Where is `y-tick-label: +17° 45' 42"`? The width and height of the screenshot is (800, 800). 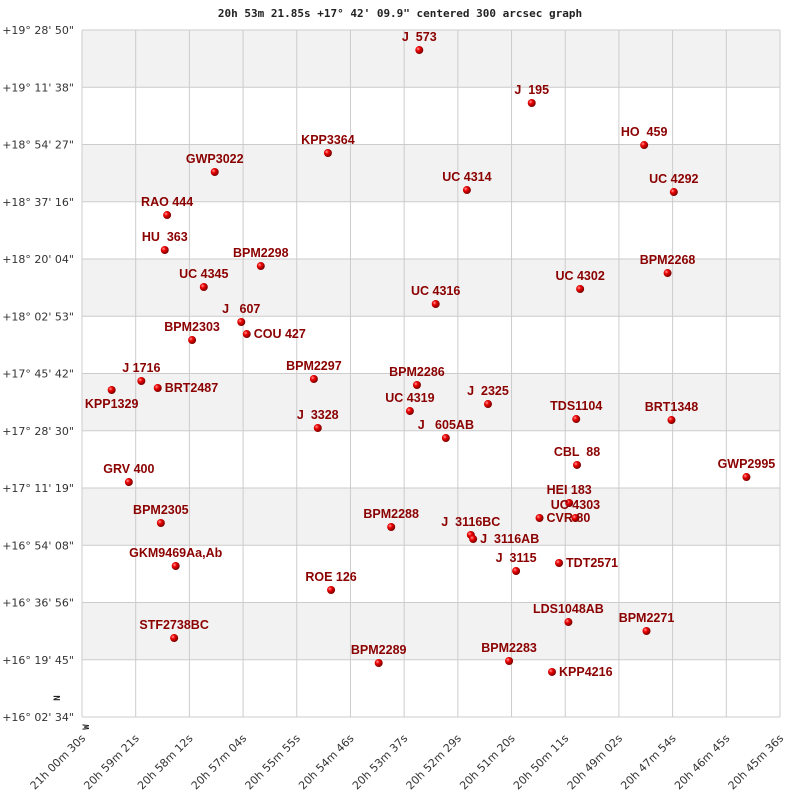
y-tick-label: +17° 45' 42" is located at coordinates (38, 374).